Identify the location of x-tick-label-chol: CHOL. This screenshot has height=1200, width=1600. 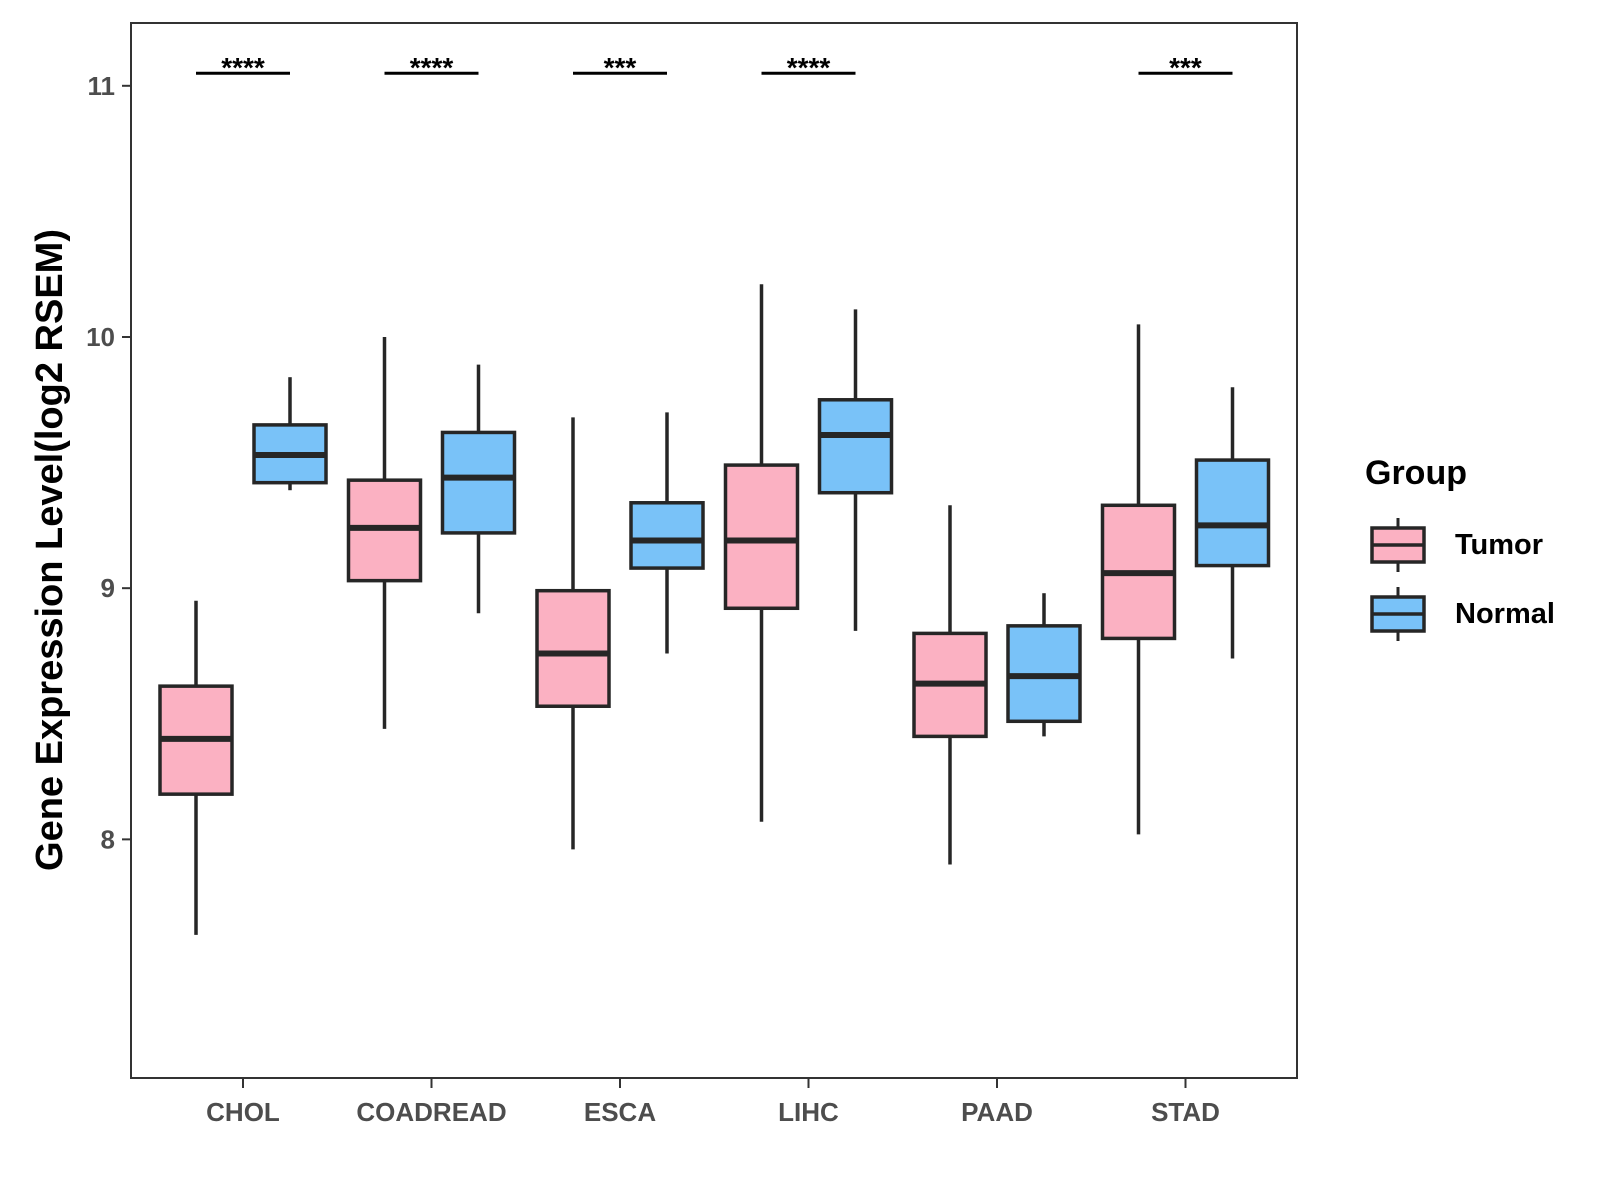
(243, 1112).